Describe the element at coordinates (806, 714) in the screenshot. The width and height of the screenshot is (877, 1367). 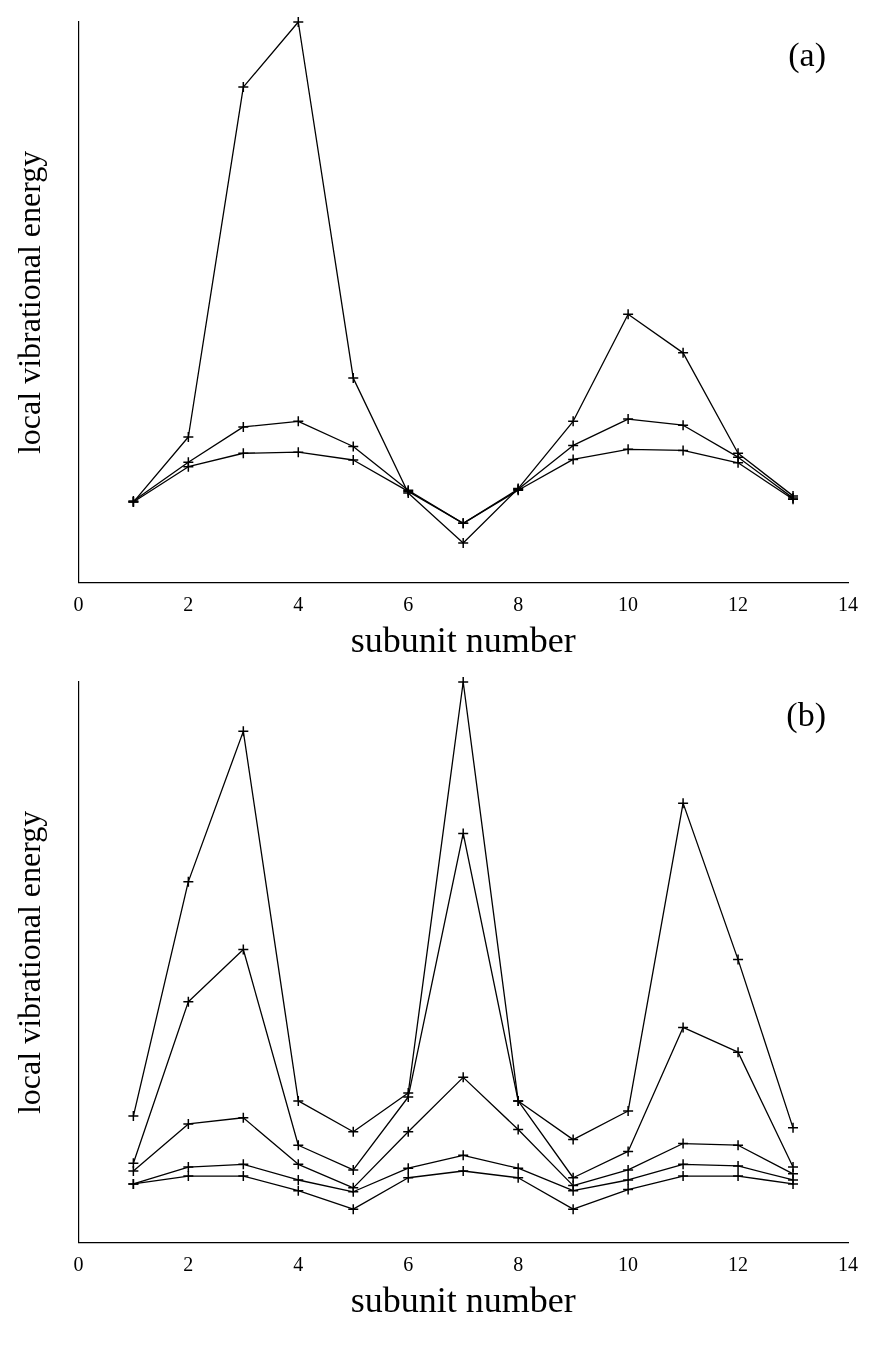
I see `annotation: (b)` at that location.